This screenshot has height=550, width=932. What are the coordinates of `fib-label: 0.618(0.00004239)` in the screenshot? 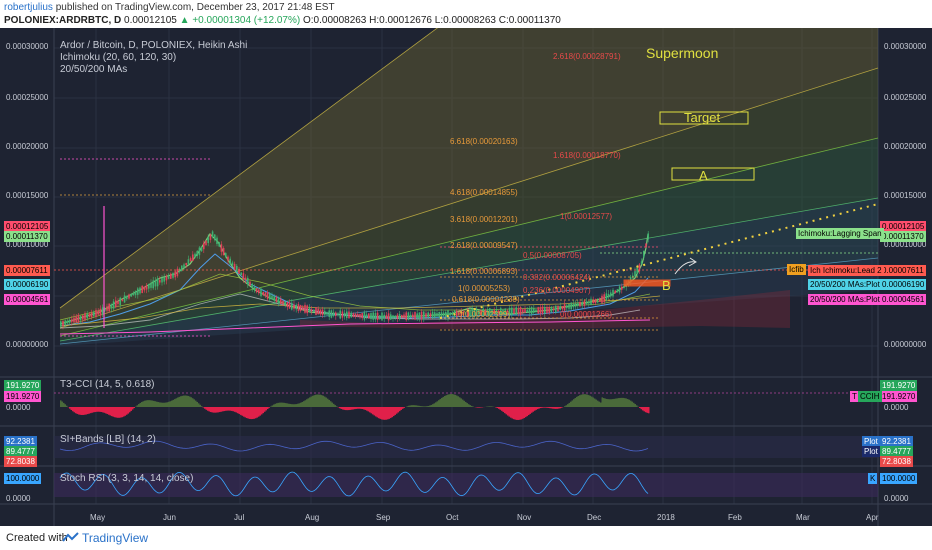 It's located at (486, 299).